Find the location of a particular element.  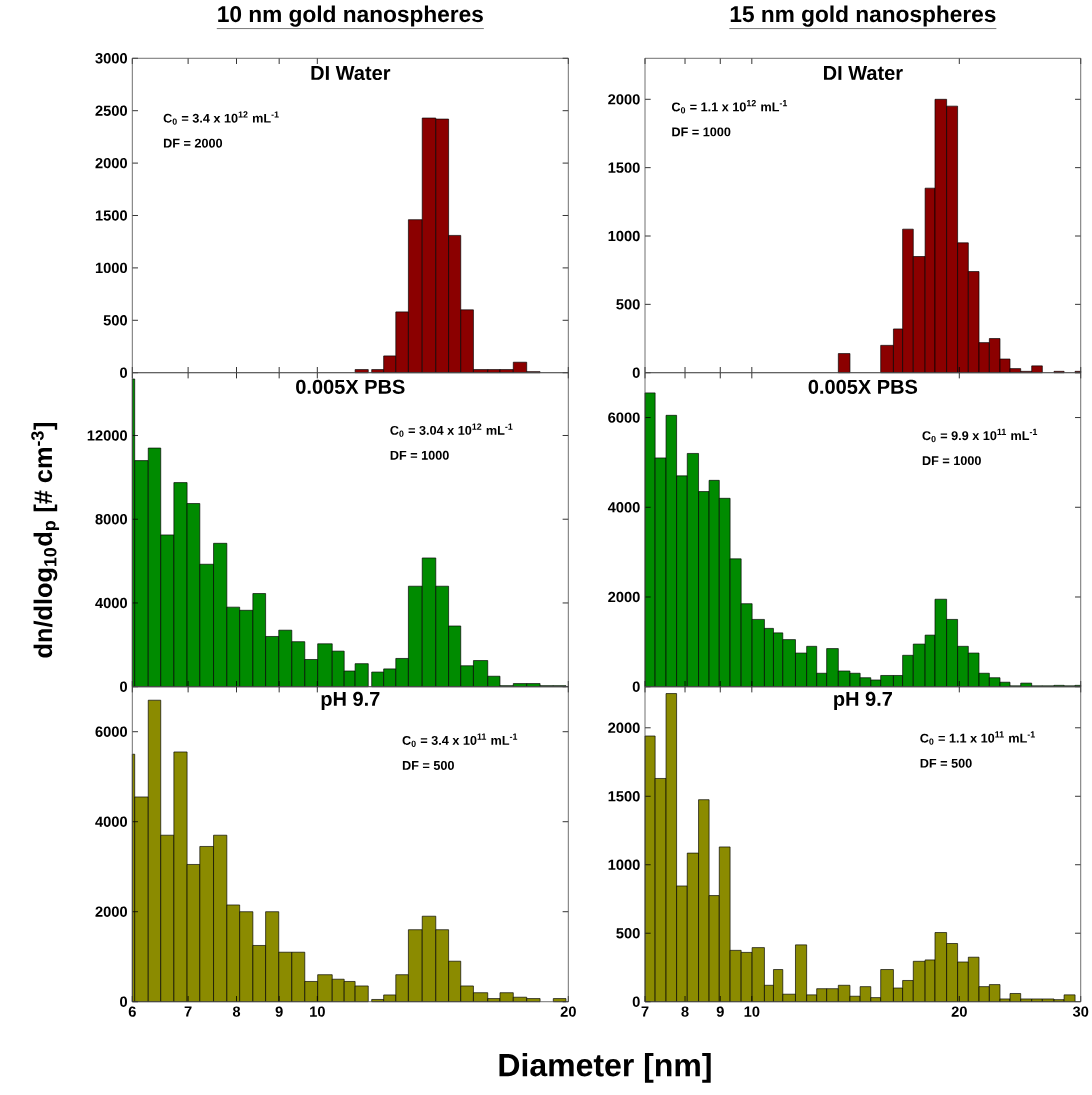

annotation: DF = 2000 is located at coordinates (193, 143).